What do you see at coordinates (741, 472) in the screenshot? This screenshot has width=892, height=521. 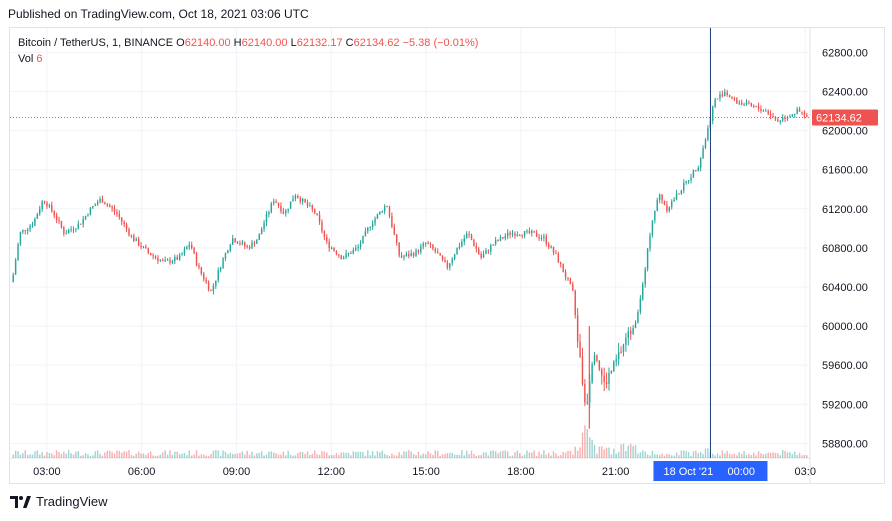 I see `crosshair-clock-label: 00:00` at bounding box center [741, 472].